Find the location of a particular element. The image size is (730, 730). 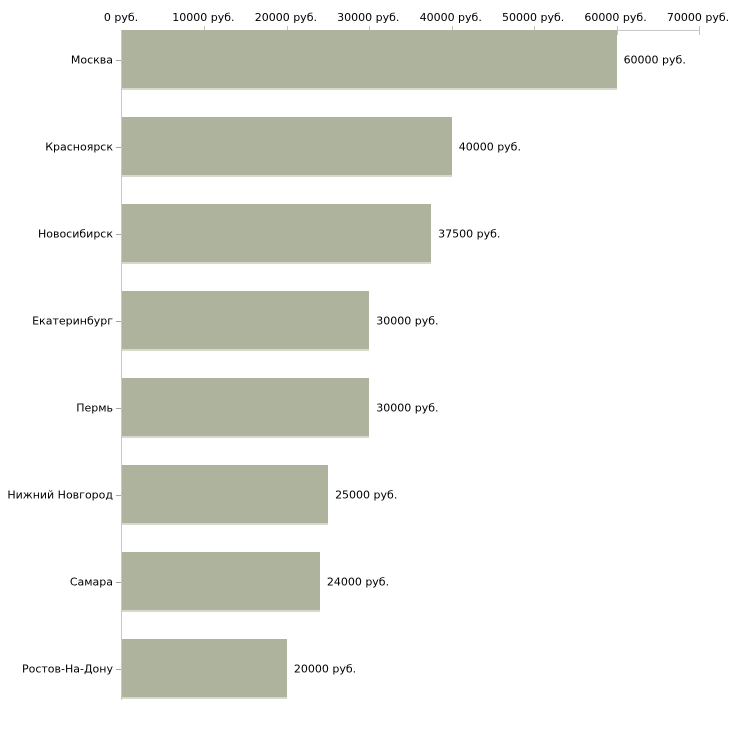

bar-row: Красноярск 40000 руб. is located at coordinates (372, 147).